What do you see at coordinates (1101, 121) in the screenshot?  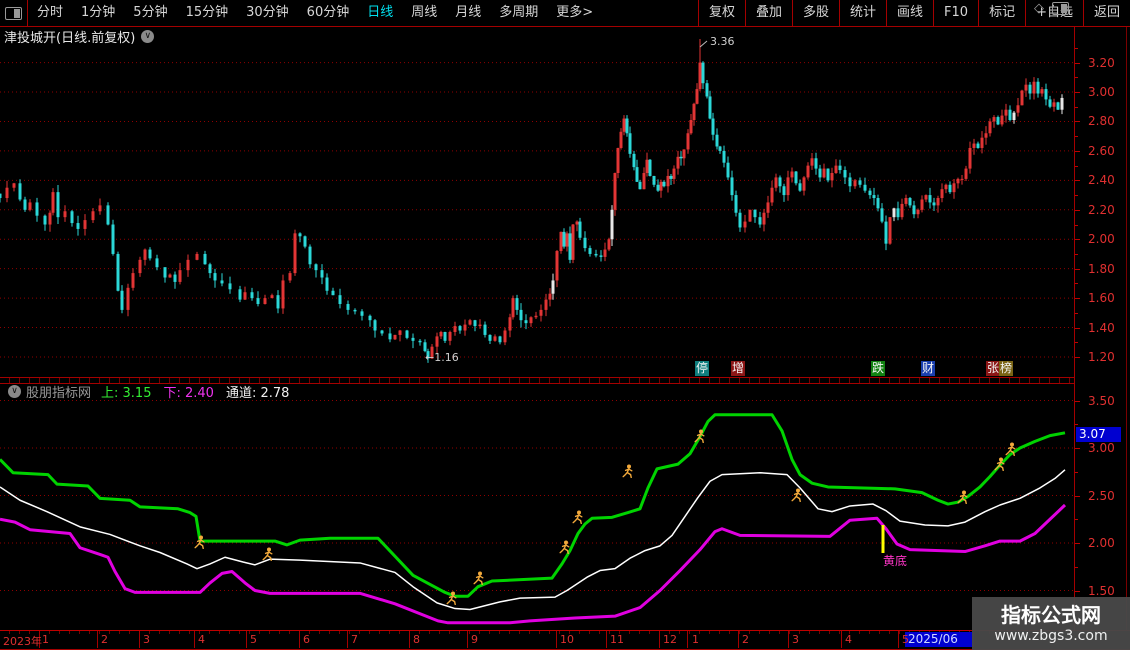 I see `price-axis-label: 2.80` at bounding box center [1101, 121].